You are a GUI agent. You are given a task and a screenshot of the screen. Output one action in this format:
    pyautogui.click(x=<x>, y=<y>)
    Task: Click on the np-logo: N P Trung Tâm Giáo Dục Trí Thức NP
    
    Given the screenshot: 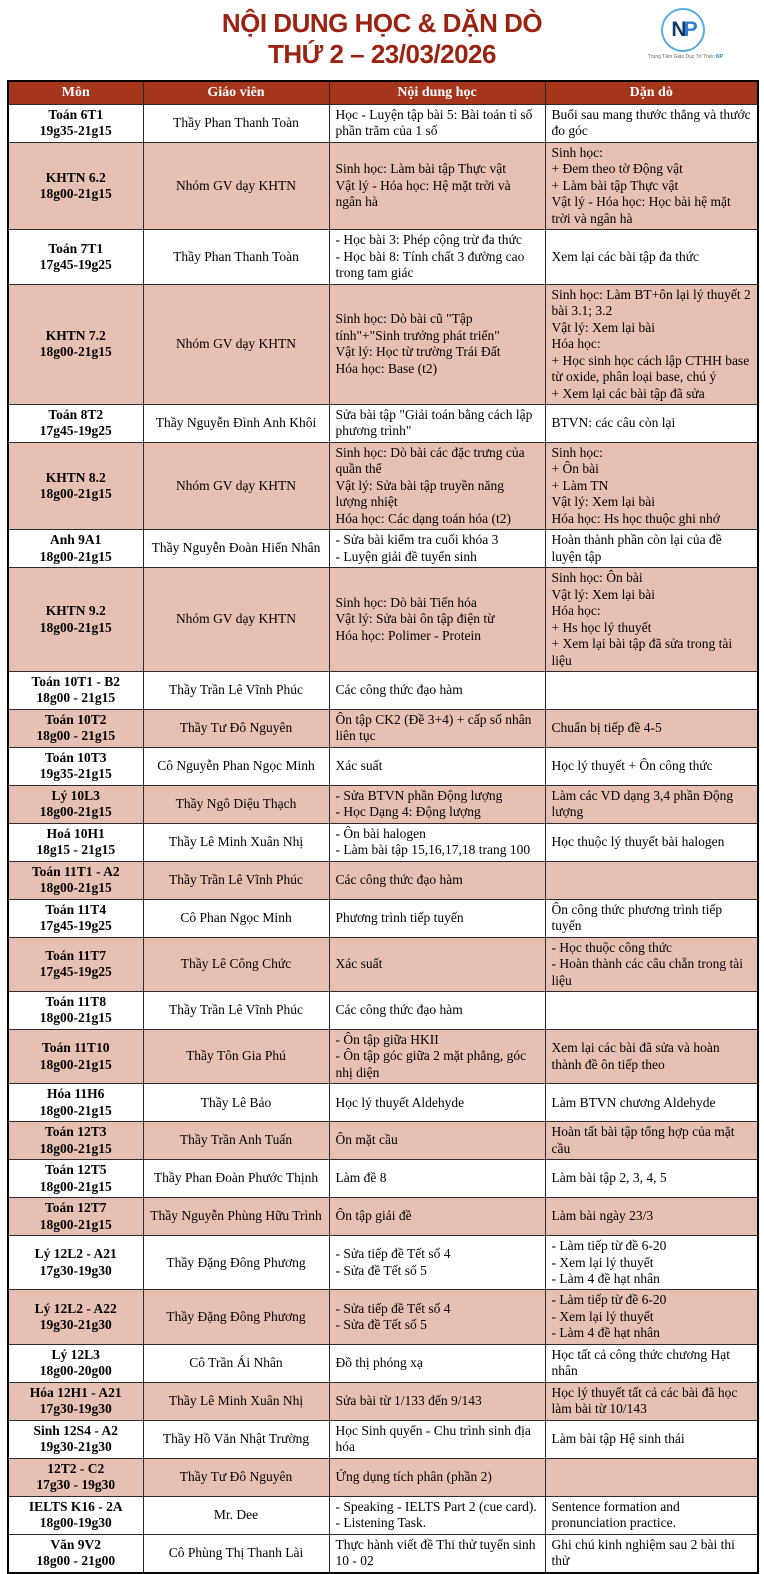 What is the action you would take?
    pyautogui.click(x=685, y=34)
    